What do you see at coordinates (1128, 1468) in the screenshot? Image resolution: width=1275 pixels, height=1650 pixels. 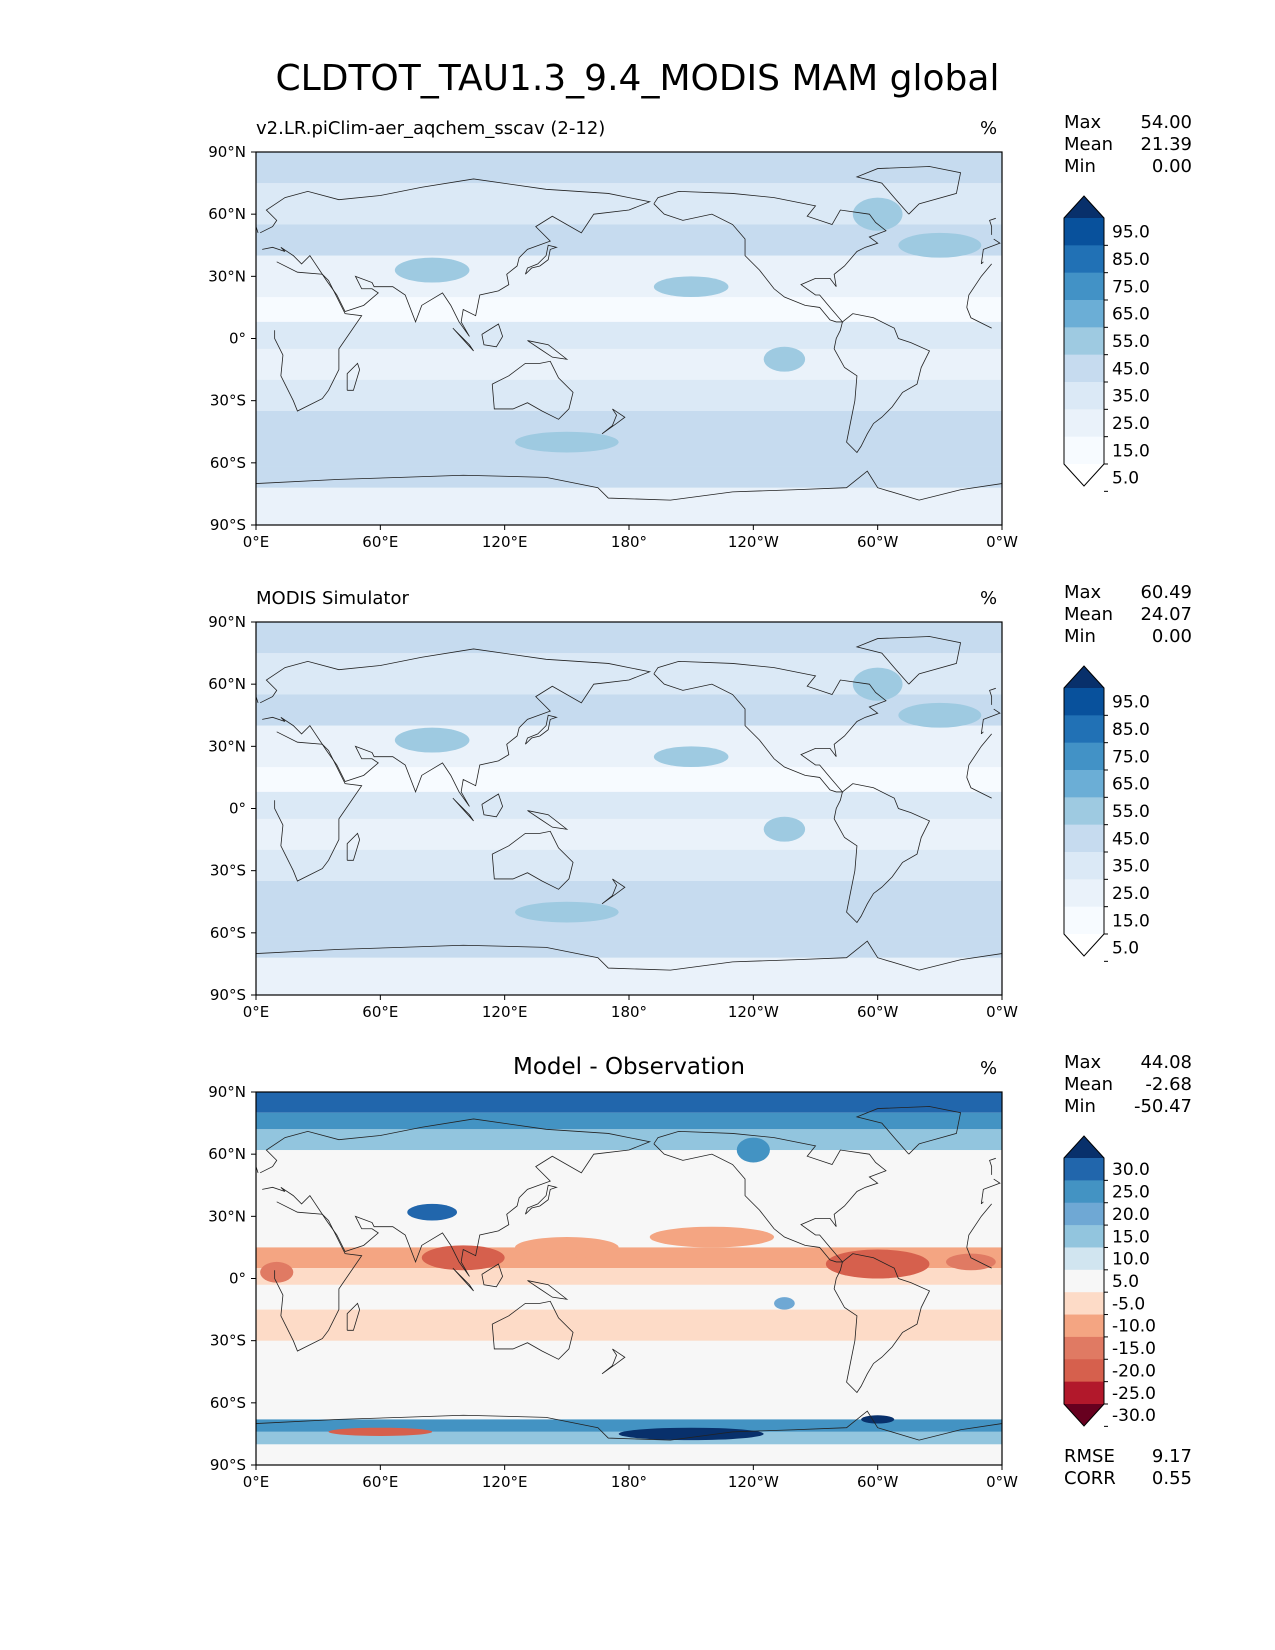 I see `metrics-block: RMSE 9.17 CORR 0.55` at bounding box center [1128, 1468].